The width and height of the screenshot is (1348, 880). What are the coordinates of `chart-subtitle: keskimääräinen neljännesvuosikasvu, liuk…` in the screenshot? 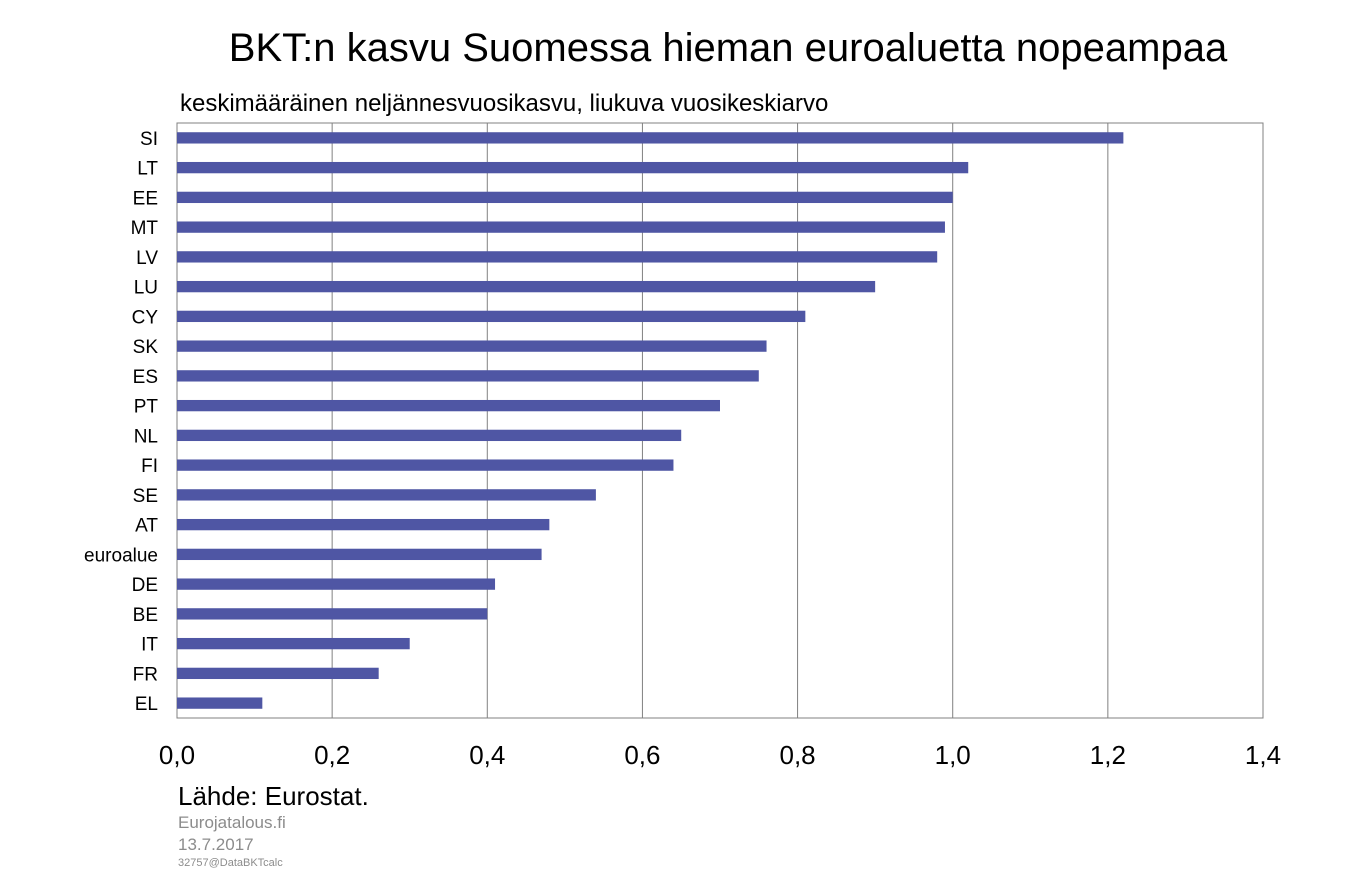 It's located at (504, 103).